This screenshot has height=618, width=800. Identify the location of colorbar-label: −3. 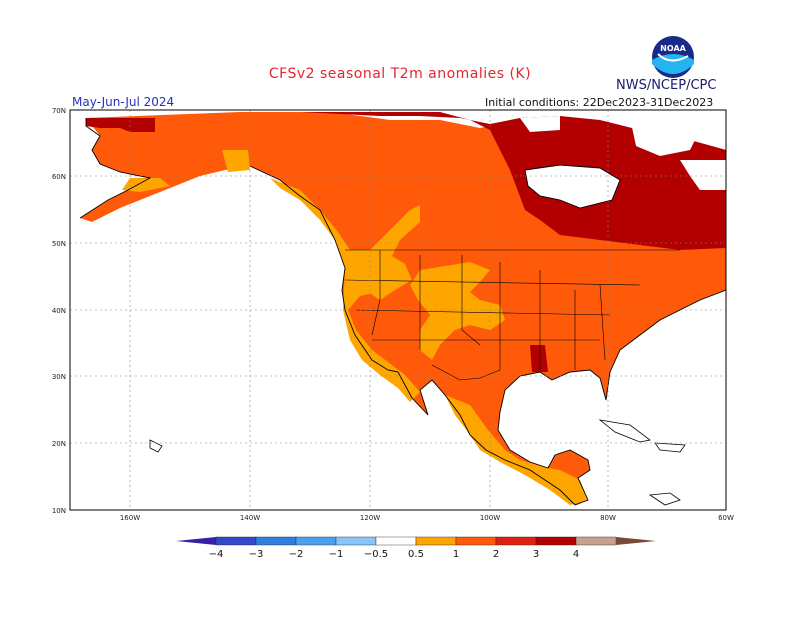
(256, 554).